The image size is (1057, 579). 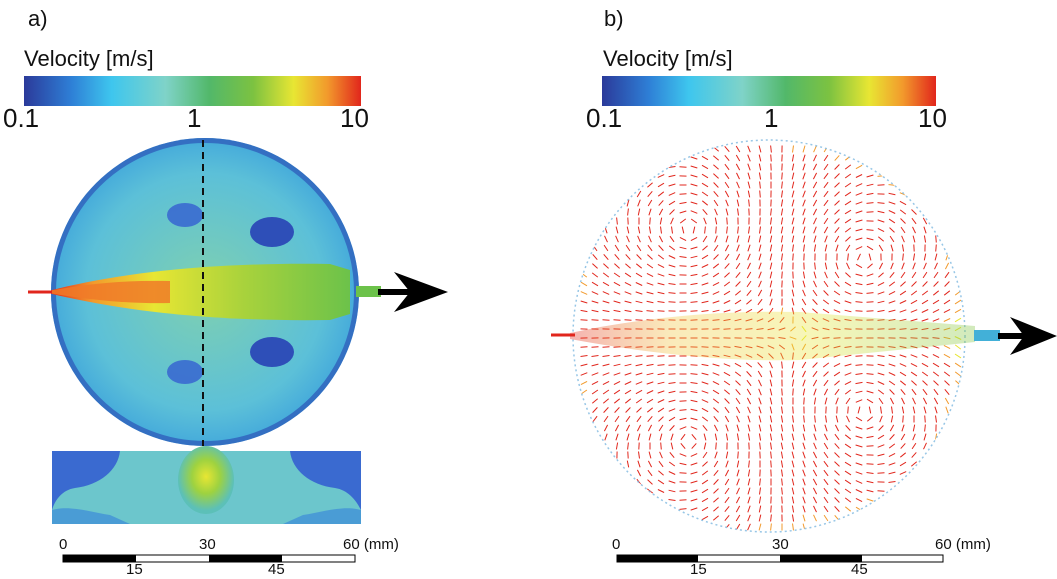 I want to click on cross-section-slot, so click(x=206, y=485).